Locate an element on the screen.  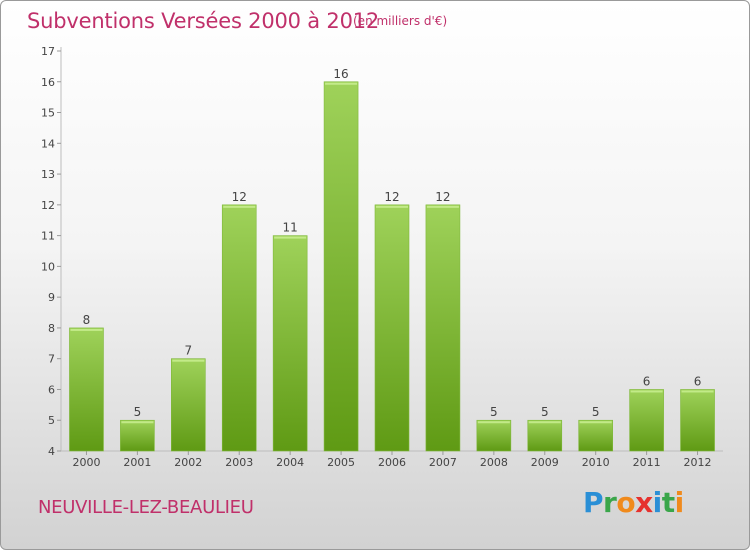
chart-subtitle: (en milliers d'€) is located at coordinates (400, 21).